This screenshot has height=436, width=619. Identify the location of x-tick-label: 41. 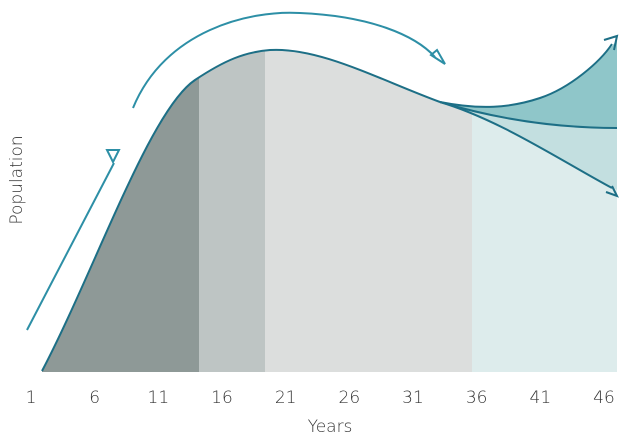
(541, 398).